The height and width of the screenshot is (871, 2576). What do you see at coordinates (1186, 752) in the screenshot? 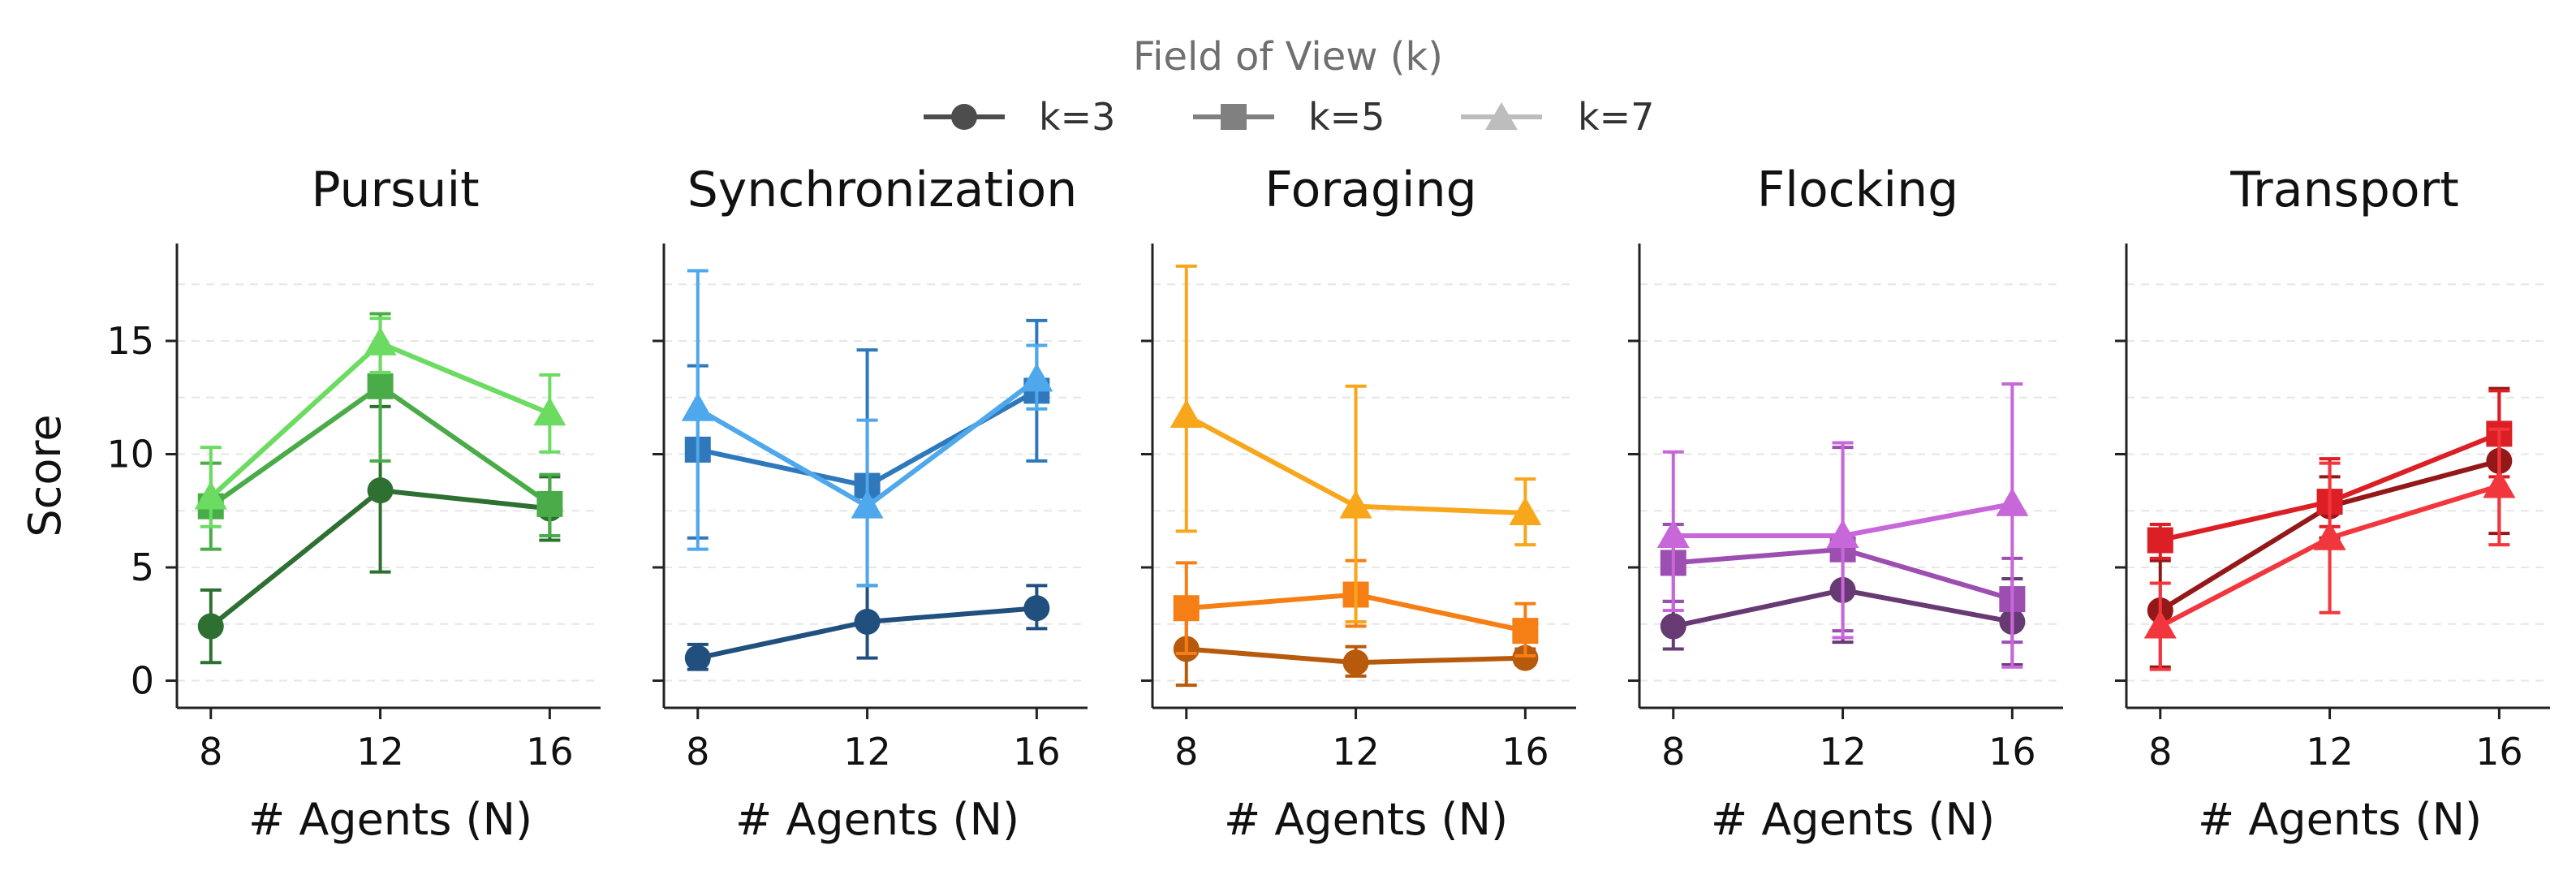
I see `foraging-x-tick-label: 8` at bounding box center [1186, 752].